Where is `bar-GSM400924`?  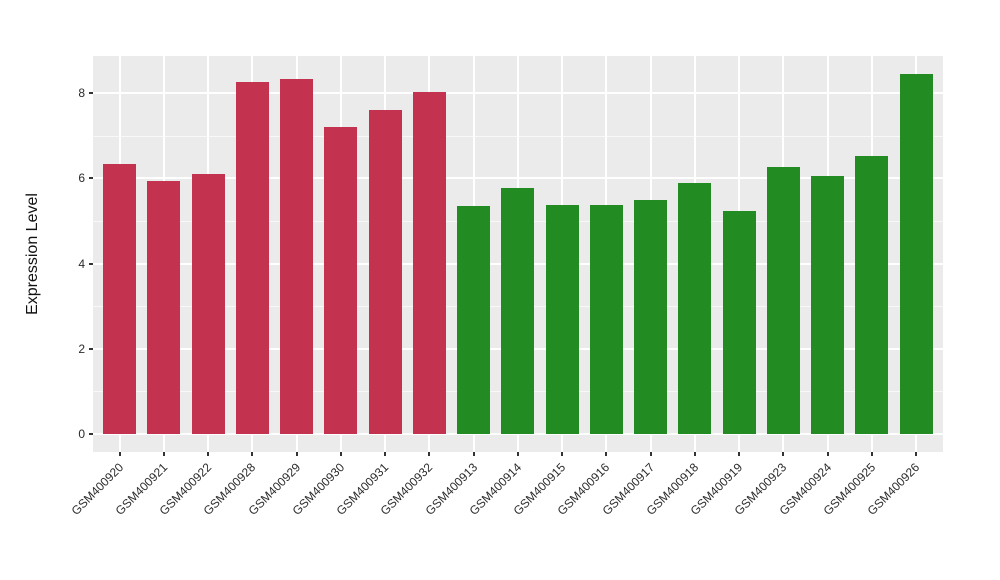
bar-GSM400924 is located at coordinates (828, 304).